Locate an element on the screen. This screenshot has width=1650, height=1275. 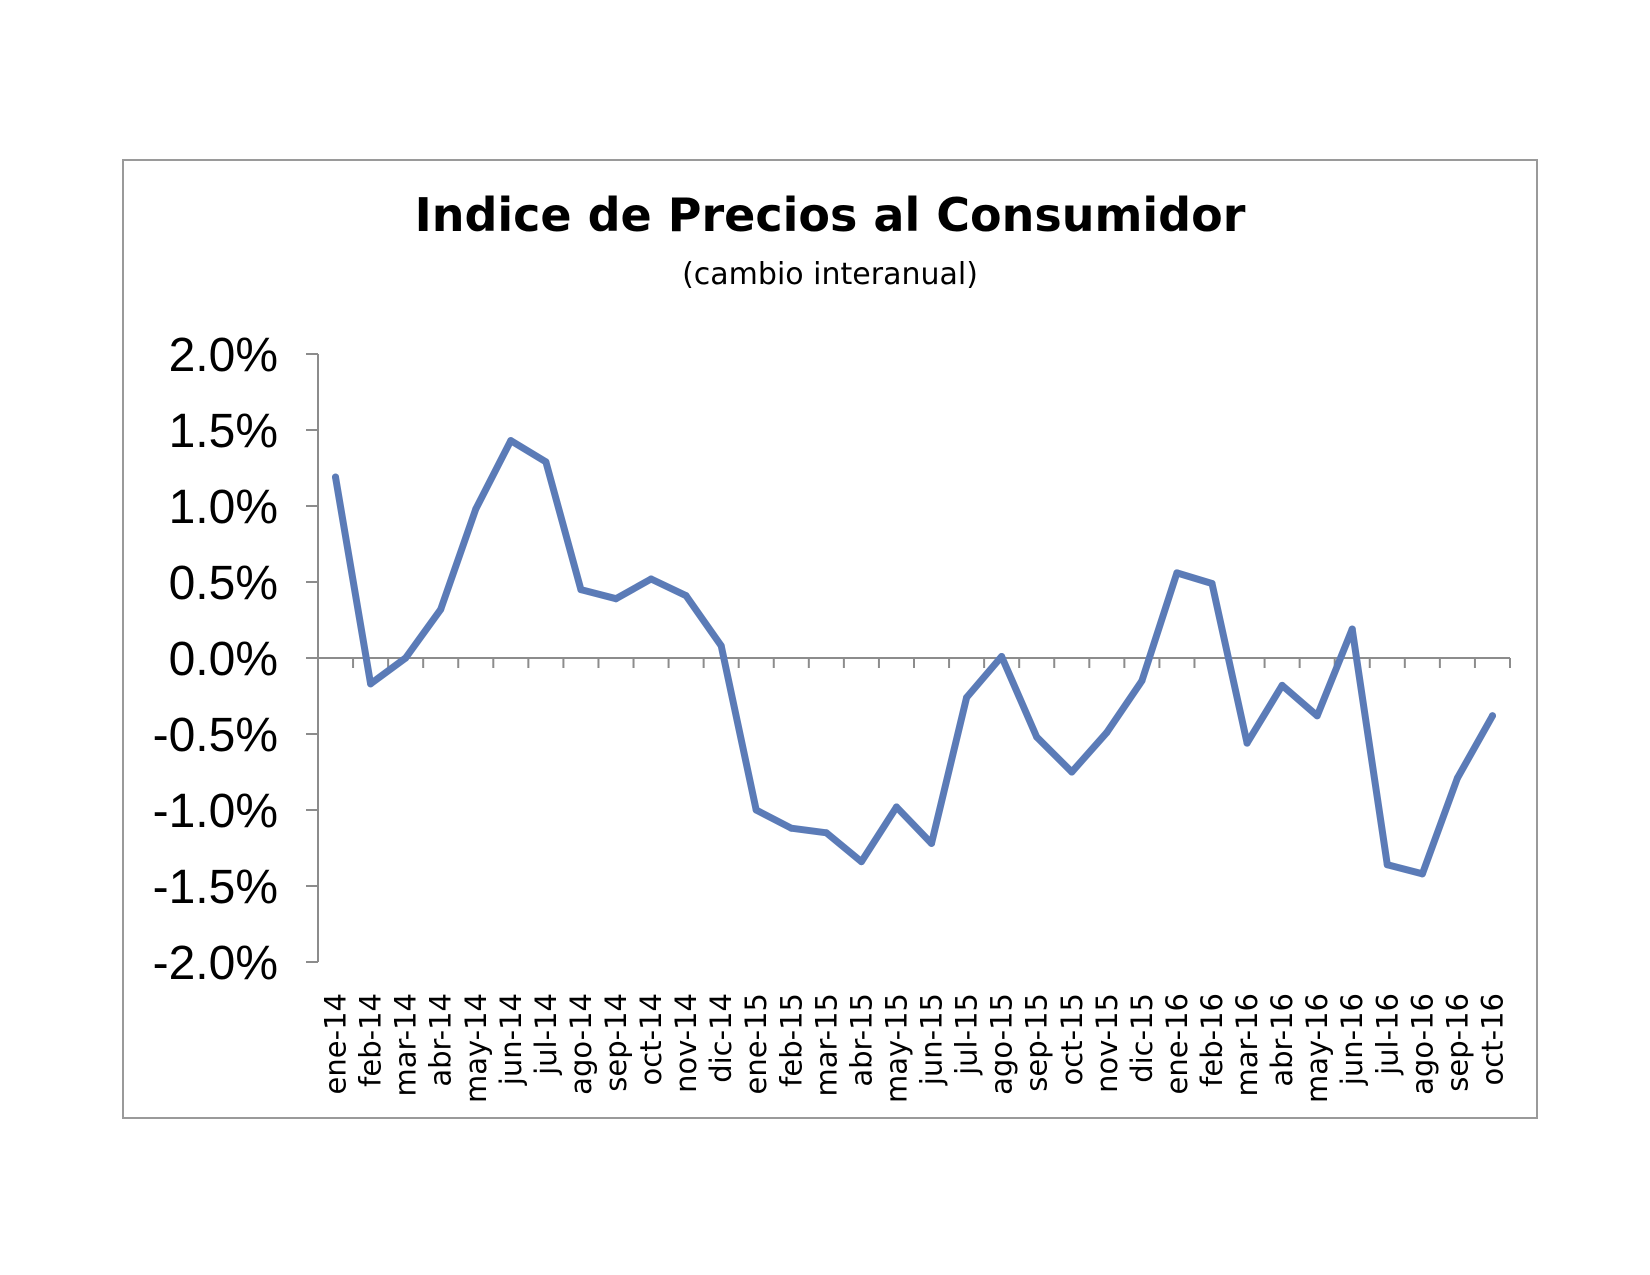
x-tick-label: jul-15 is located at coordinates (967, 1034).